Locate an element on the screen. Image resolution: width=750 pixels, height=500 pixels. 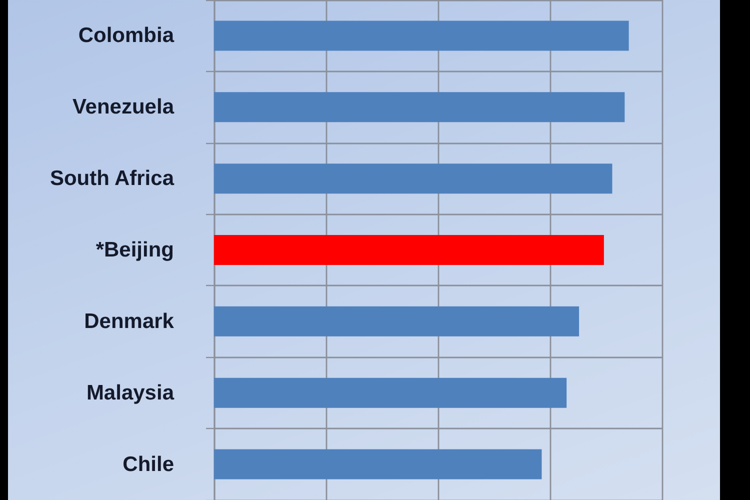
y-tick-label: *Beijing is located at coordinates (135, 250).